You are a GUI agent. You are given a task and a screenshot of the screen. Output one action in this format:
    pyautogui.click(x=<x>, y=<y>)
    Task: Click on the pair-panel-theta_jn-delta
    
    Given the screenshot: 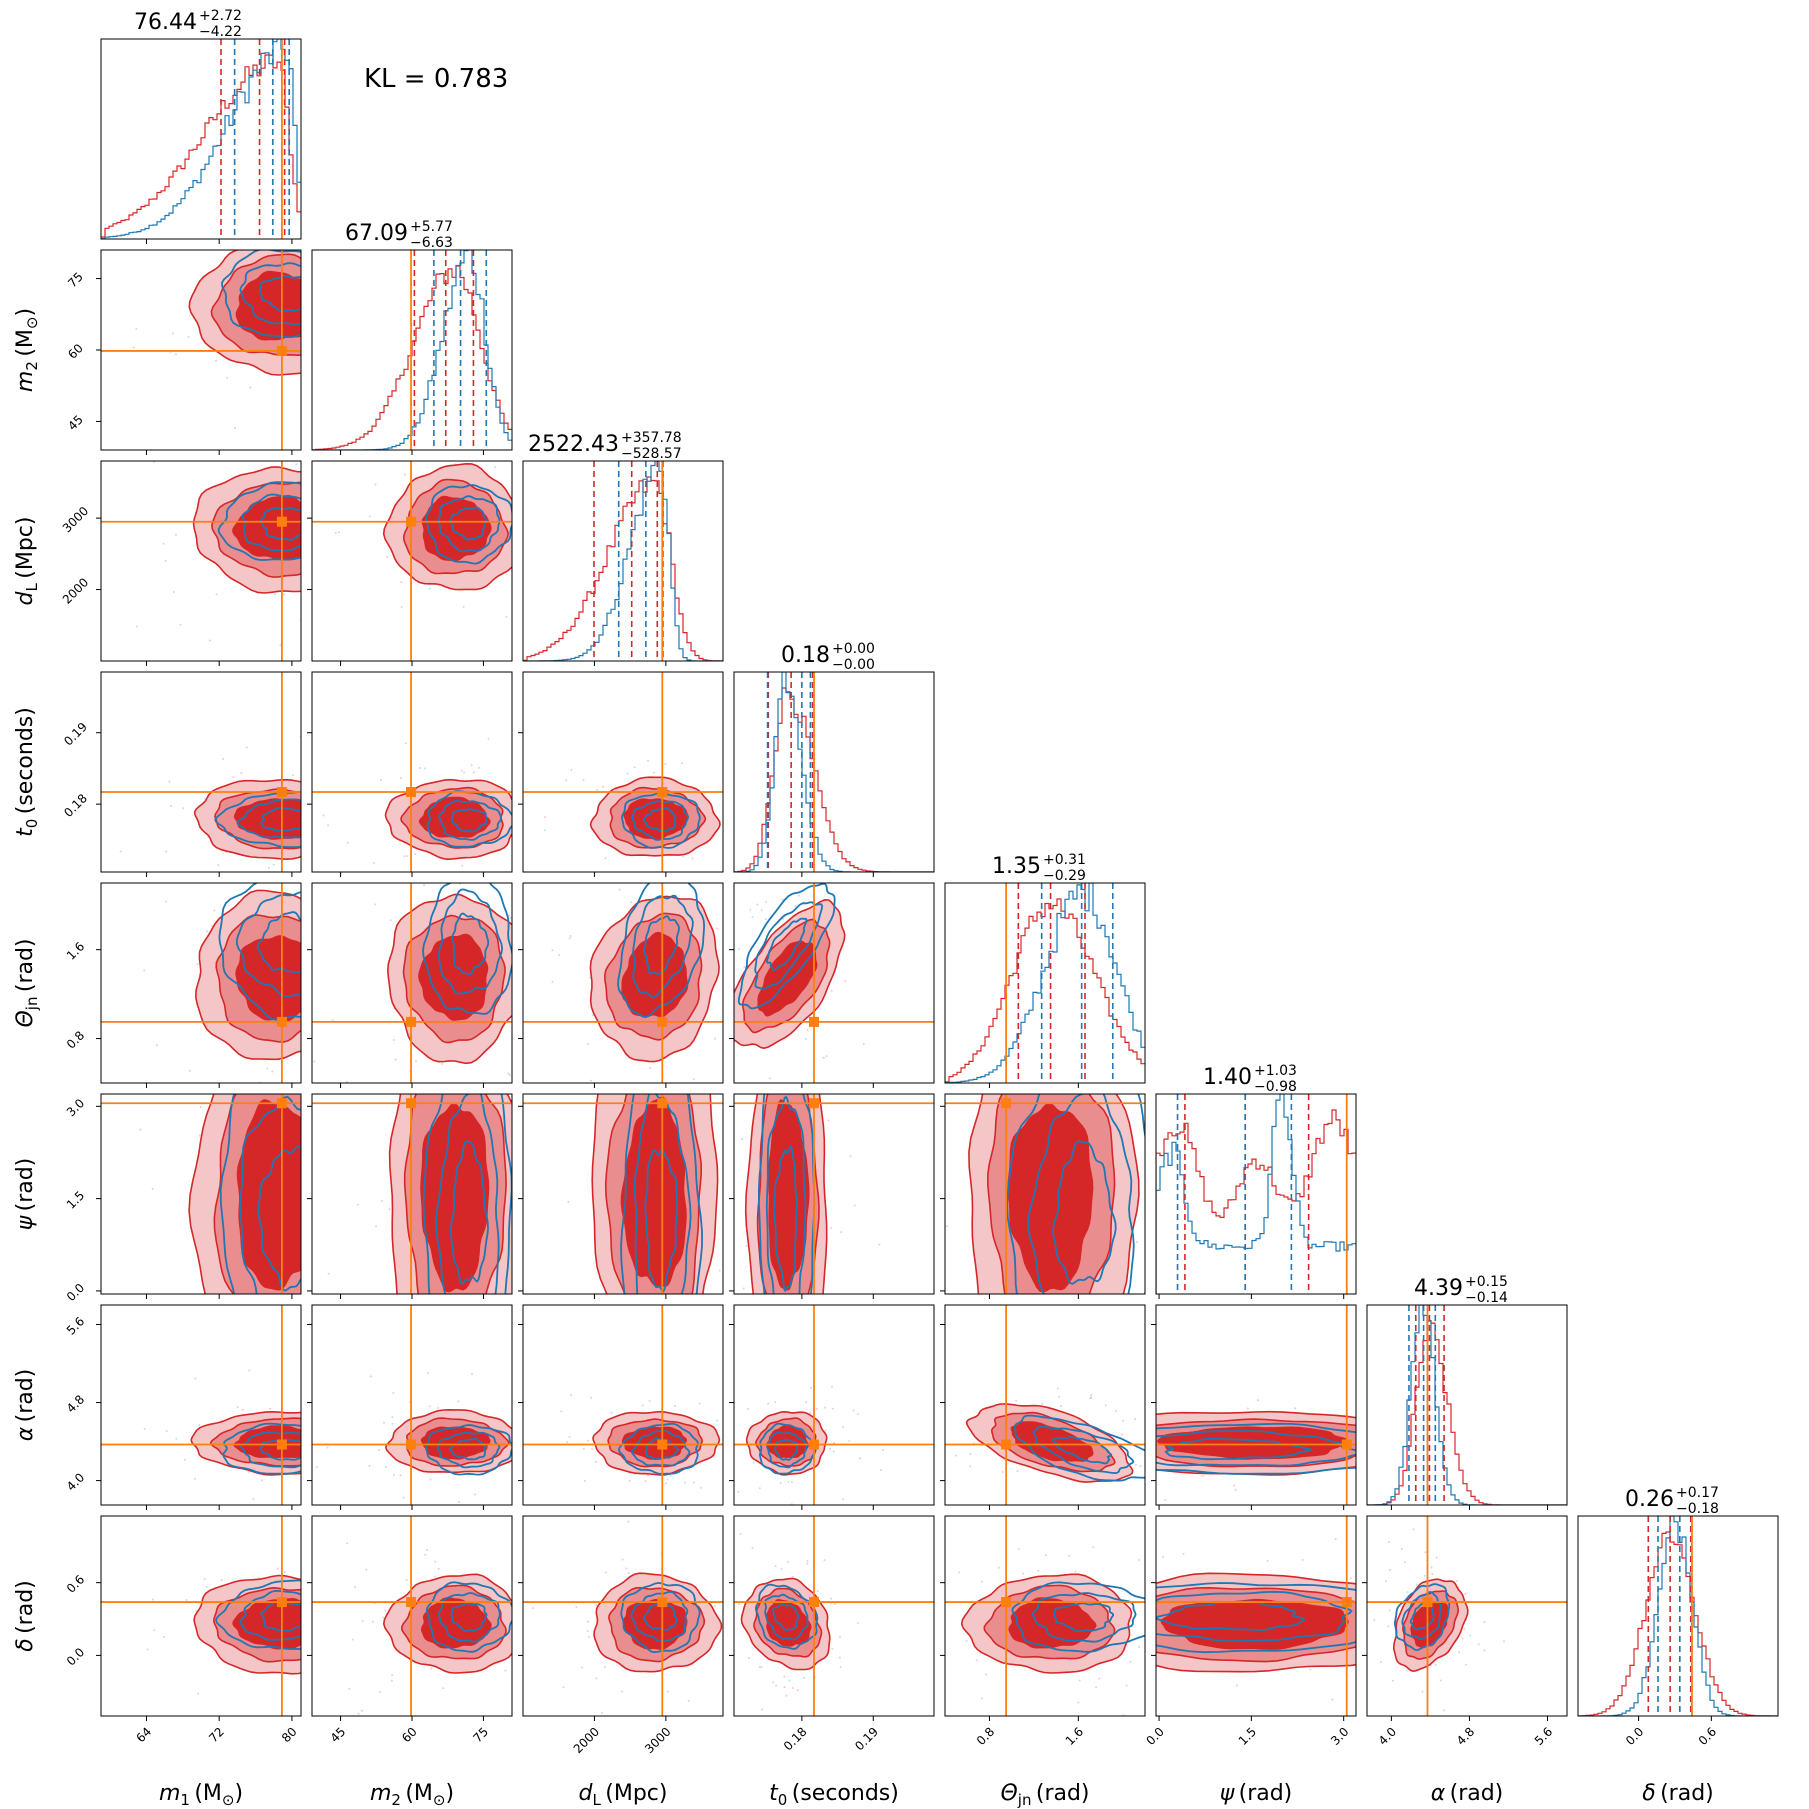 What is the action you would take?
    pyautogui.click(x=1045, y=1616)
    